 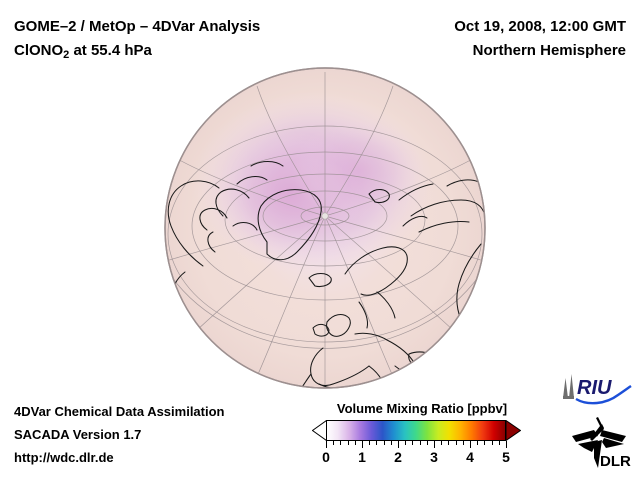 What do you see at coordinates (599, 442) in the screenshot?
I see `dlr-pinwheel-icon` at bounding box center [599, 442].